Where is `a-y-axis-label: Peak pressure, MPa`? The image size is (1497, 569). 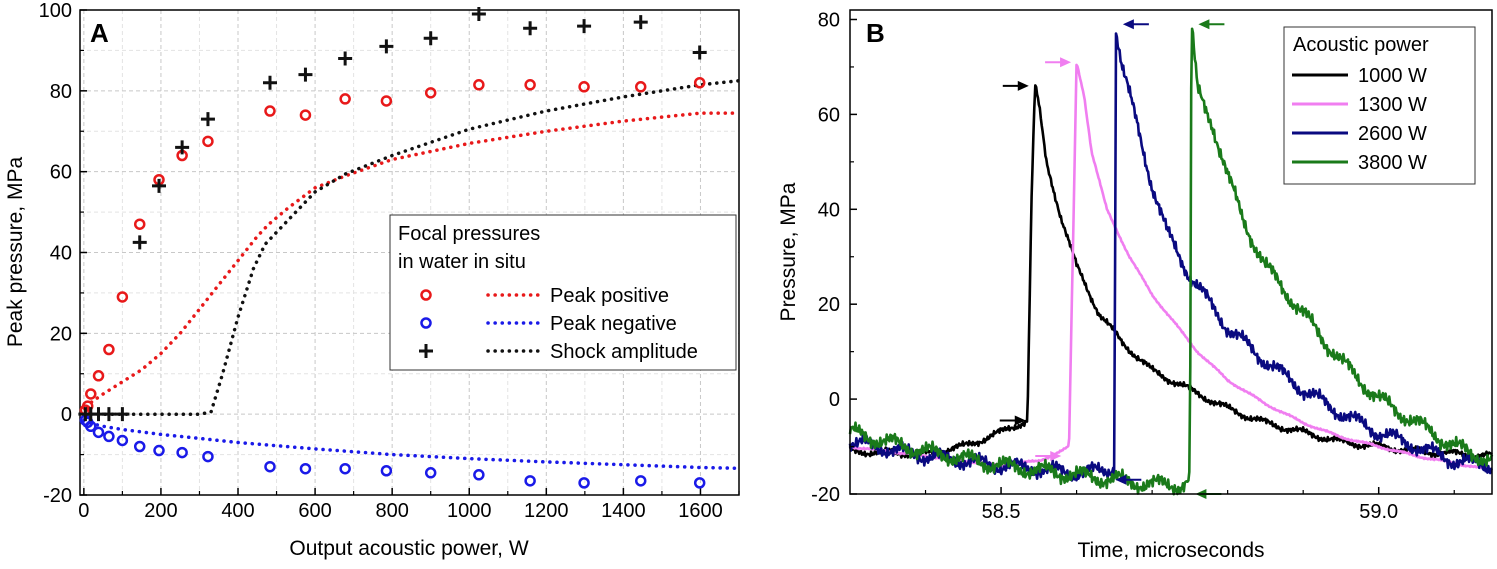
a-y-axis-label: Peak pressure, MPa is located at coordinates (15, 252).